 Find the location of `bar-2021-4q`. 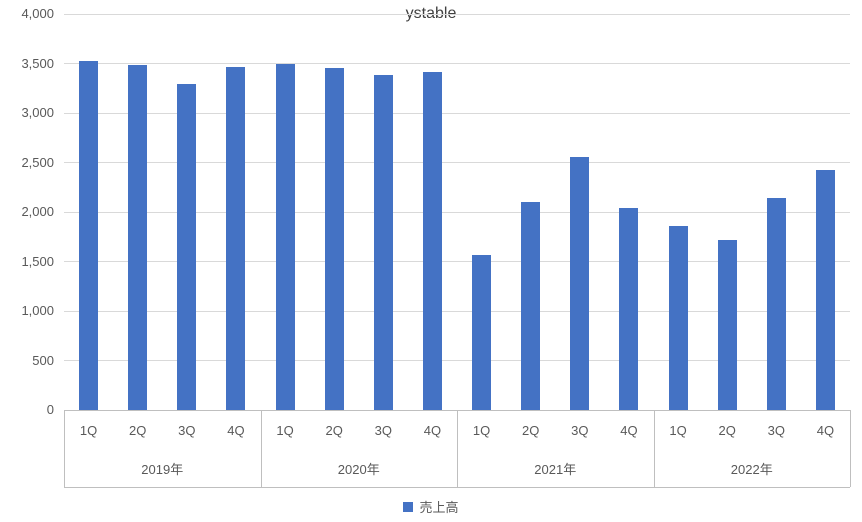

bar-2021-4q is located at coordinates (629, 309).